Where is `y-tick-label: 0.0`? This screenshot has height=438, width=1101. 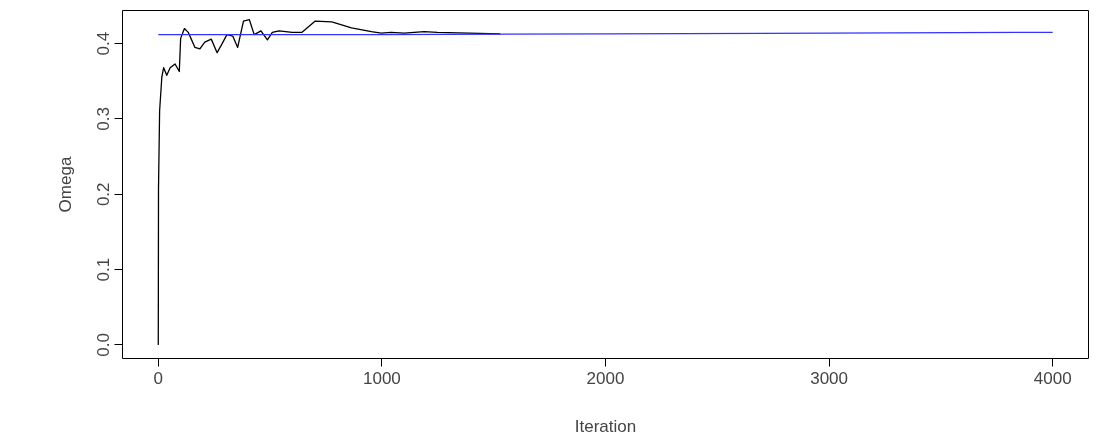 y-tick-label: 0.0 is located at coordinates (104, 345).